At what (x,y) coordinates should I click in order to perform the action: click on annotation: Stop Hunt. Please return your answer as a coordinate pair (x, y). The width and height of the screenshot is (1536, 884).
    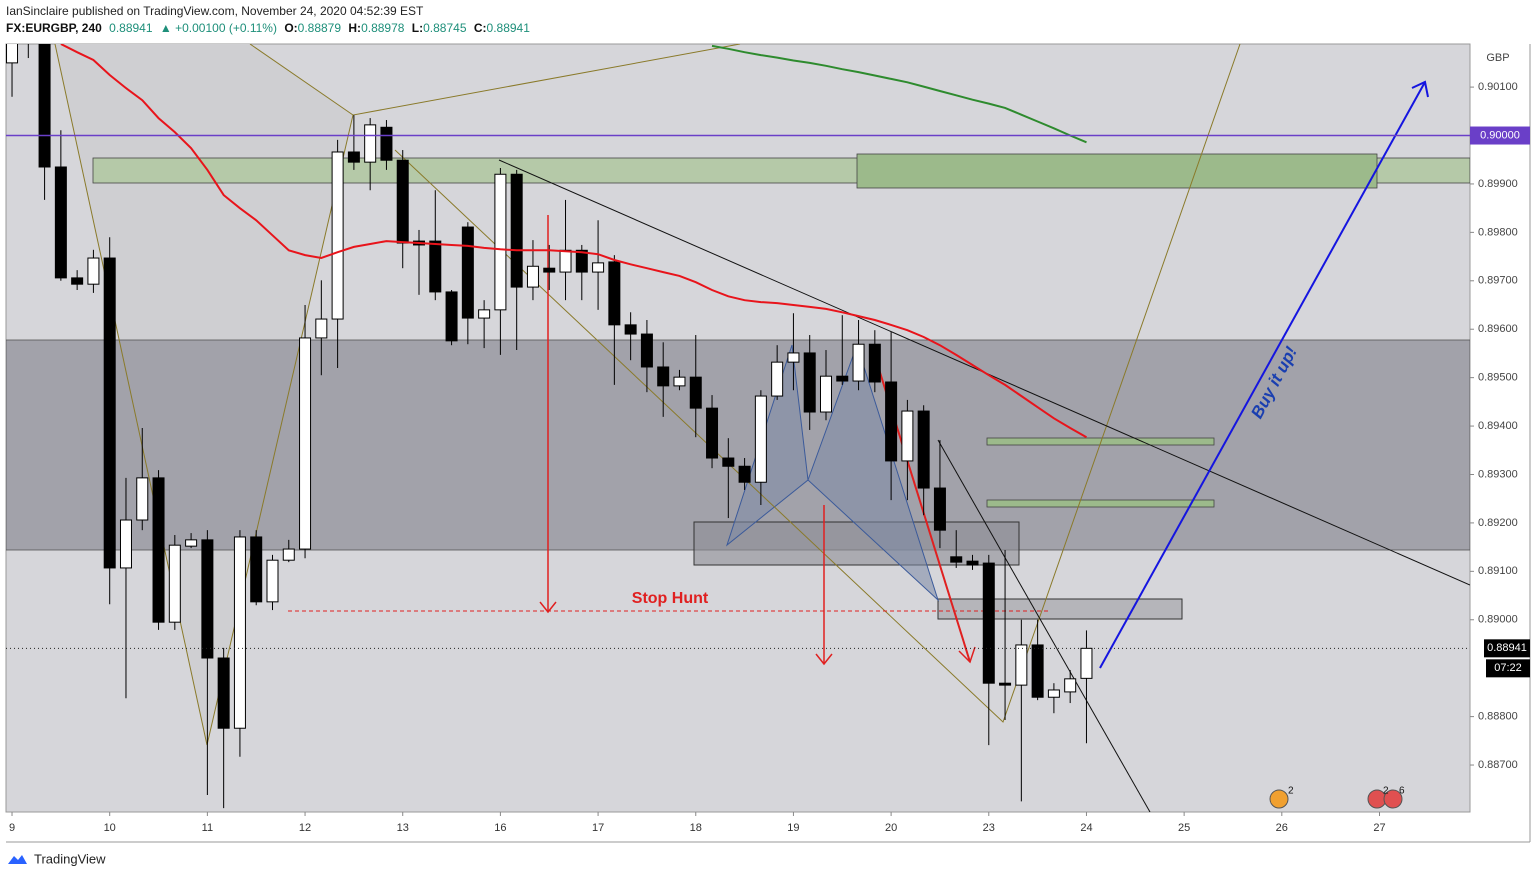
    Looking at the image, I should click on (670, 598).